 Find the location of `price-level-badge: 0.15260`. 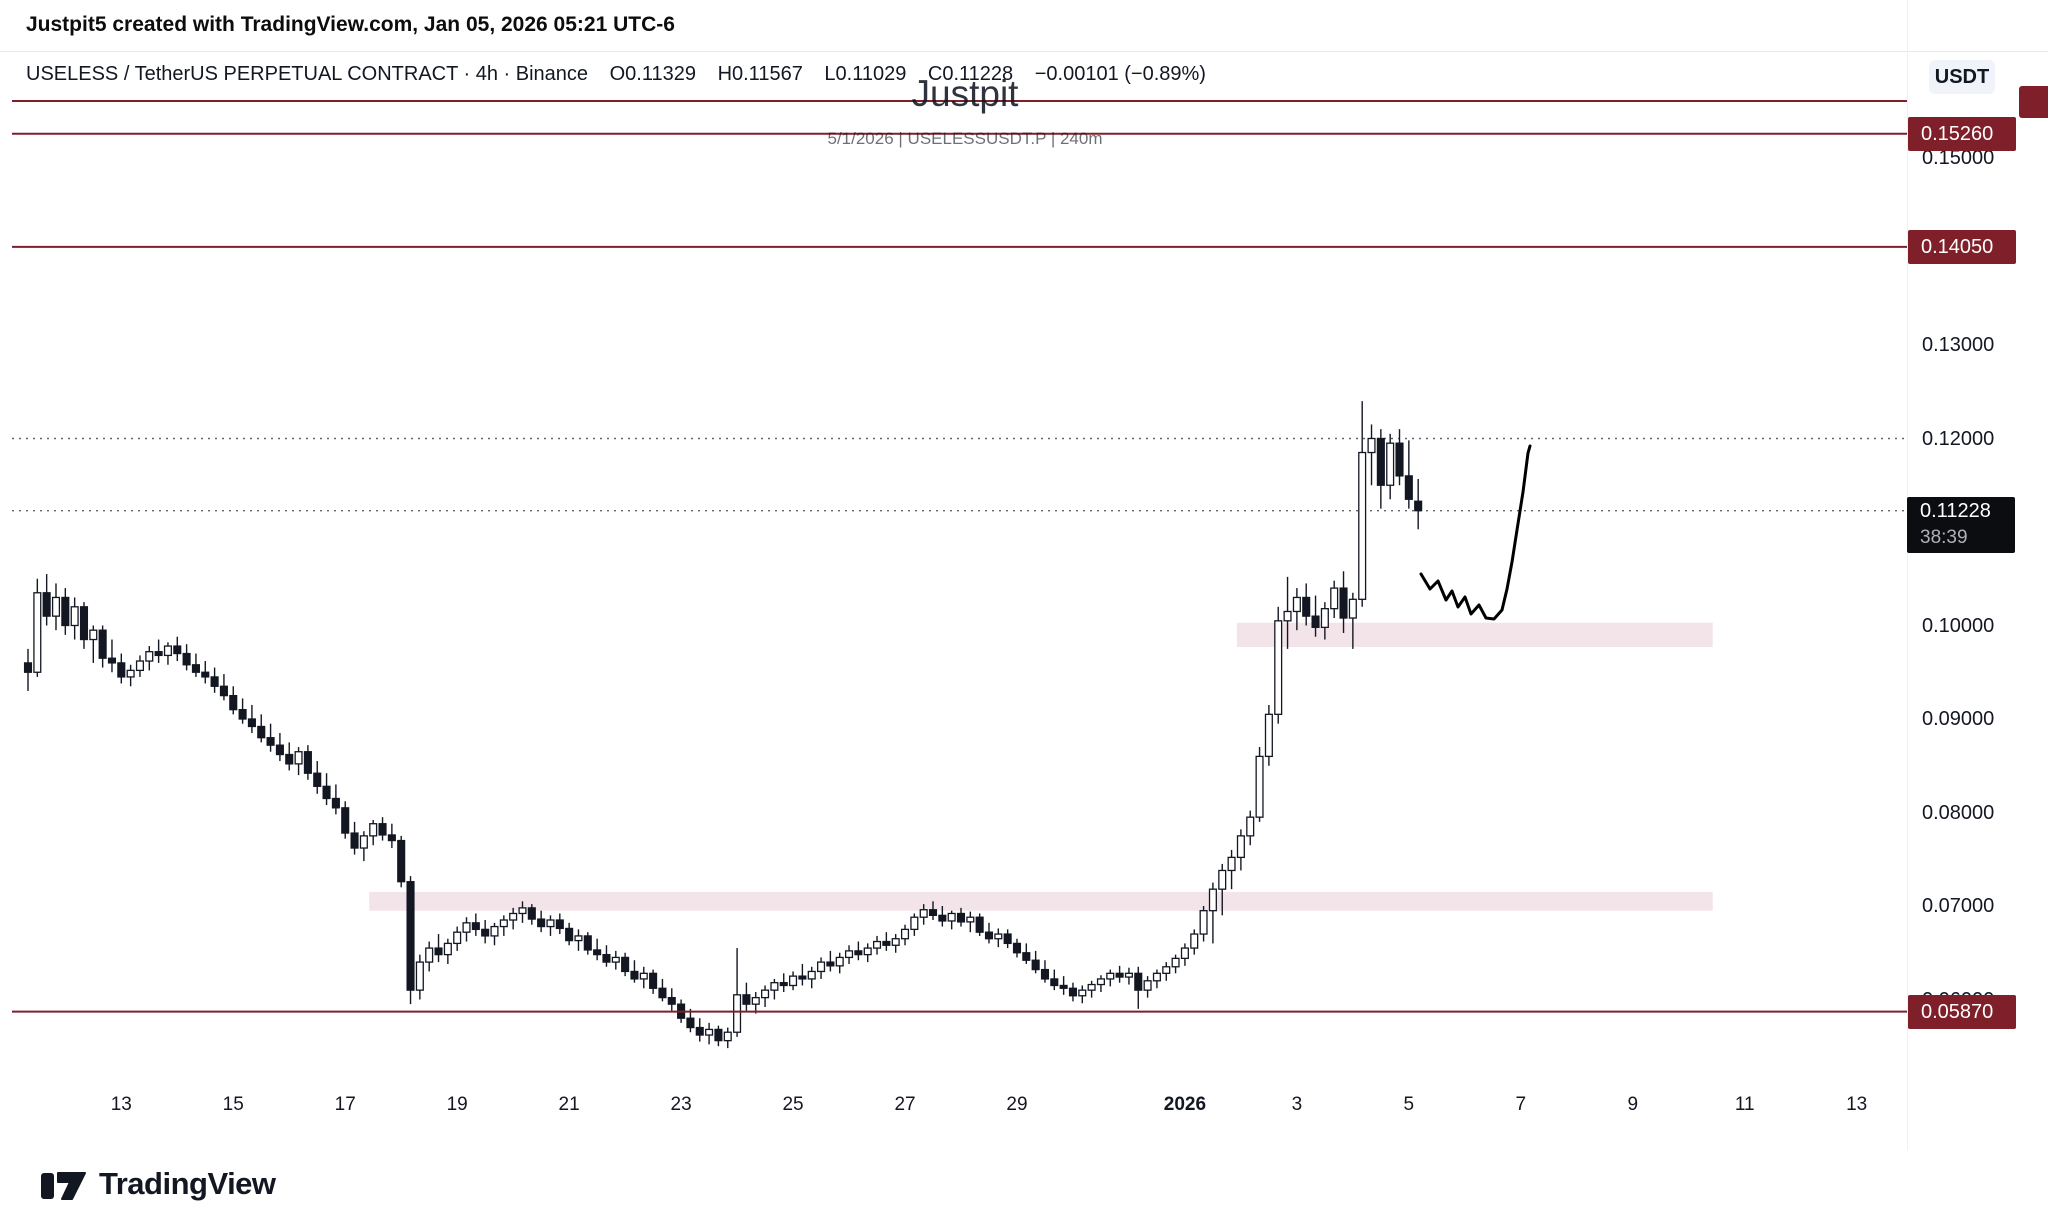

price-level-badge: 0.15260 is located at coordinates (1962, 133).